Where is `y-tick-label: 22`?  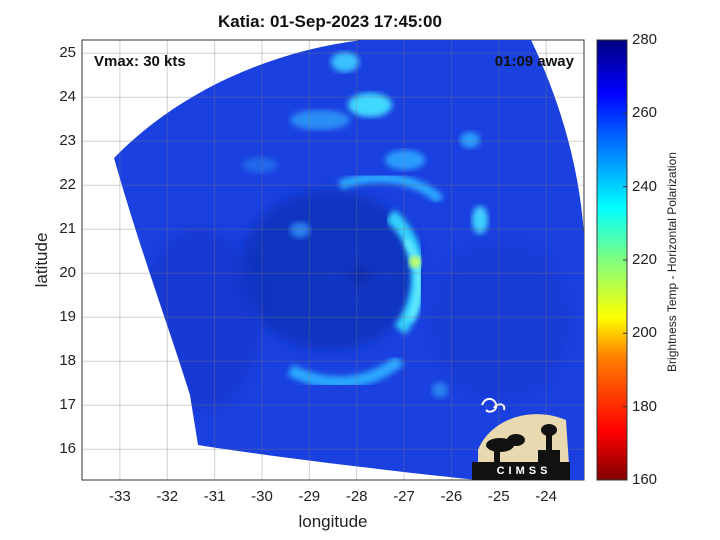 y-tick-label: 22 is located at coordinates (67, 185).